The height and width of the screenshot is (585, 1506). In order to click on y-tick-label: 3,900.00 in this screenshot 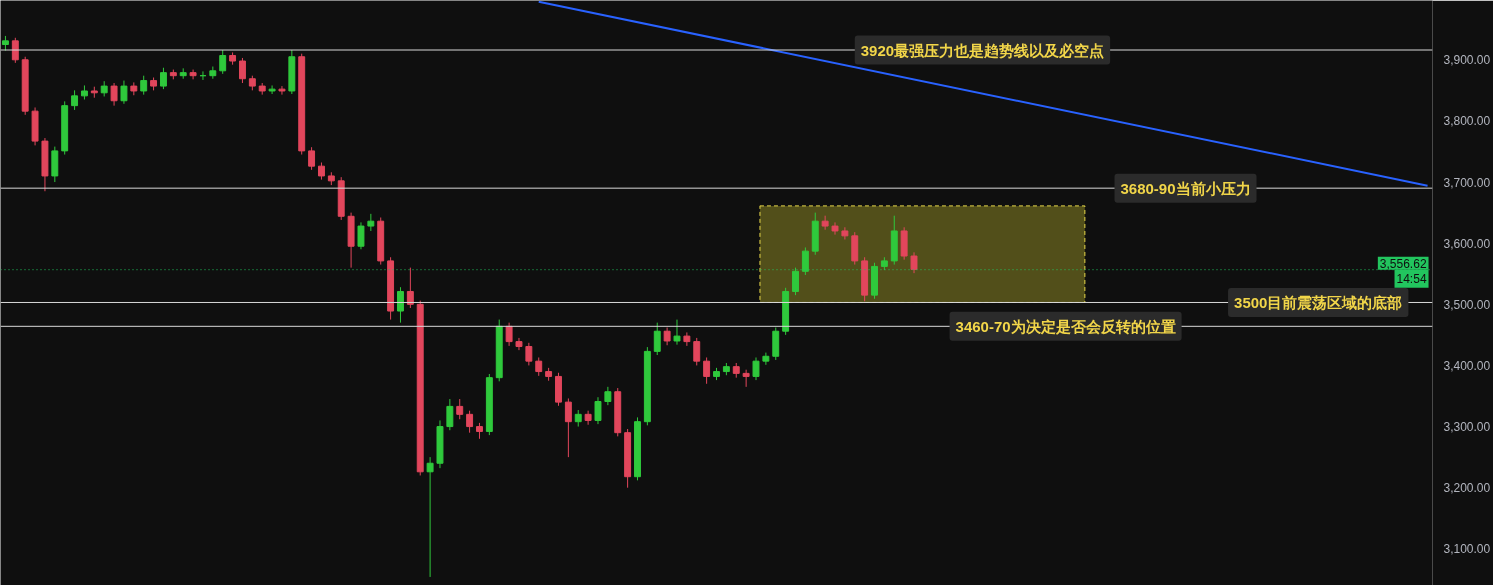, I will do `click(1467, 60)`.